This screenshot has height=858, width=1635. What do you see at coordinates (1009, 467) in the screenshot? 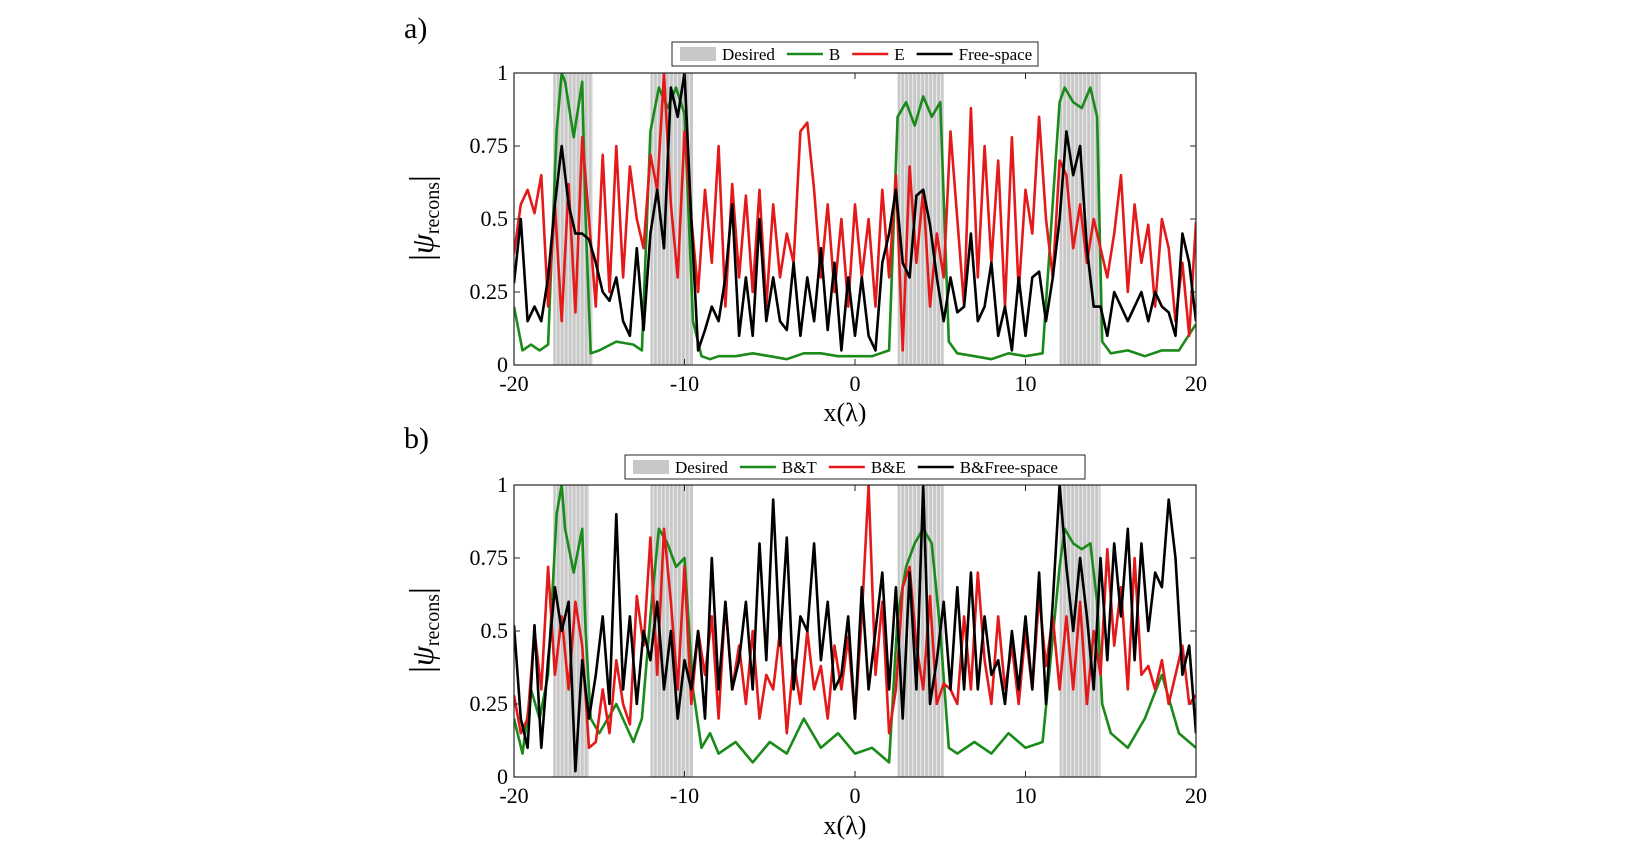
I see `legend-label: B&Free-space` at bounding box center [1009, 467].